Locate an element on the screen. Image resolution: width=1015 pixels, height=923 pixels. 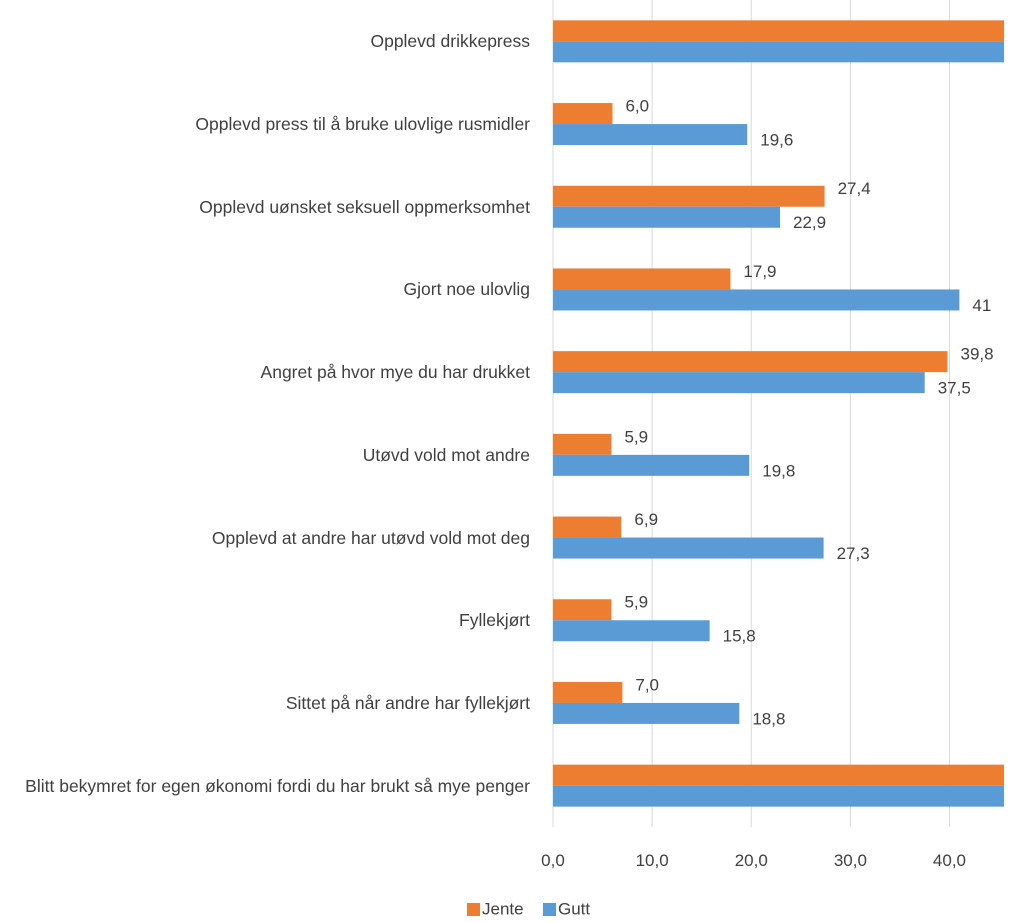
data-label: 18,8 is located at coordinates (768, 718).